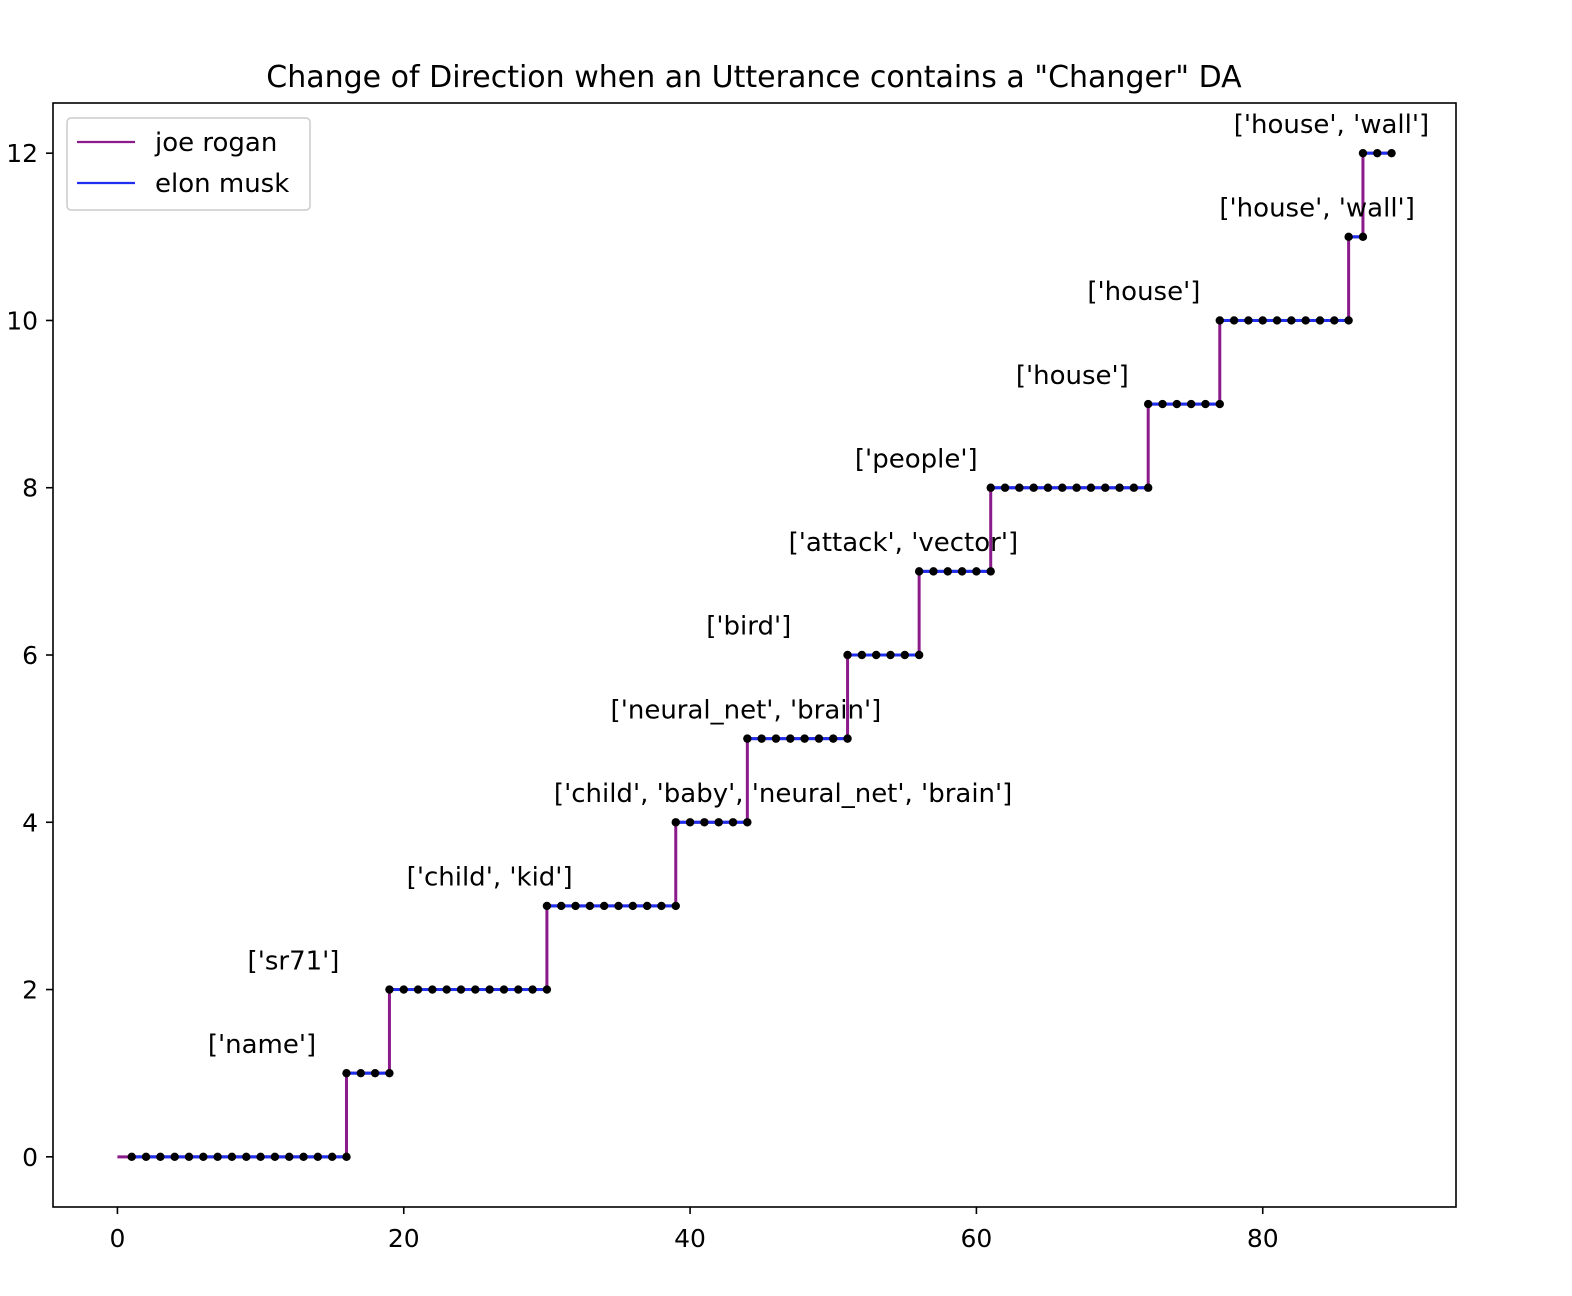  Describe the element at coordinates (22, 153) in the screenshot. I see `y-tick-label: 12` at that location.